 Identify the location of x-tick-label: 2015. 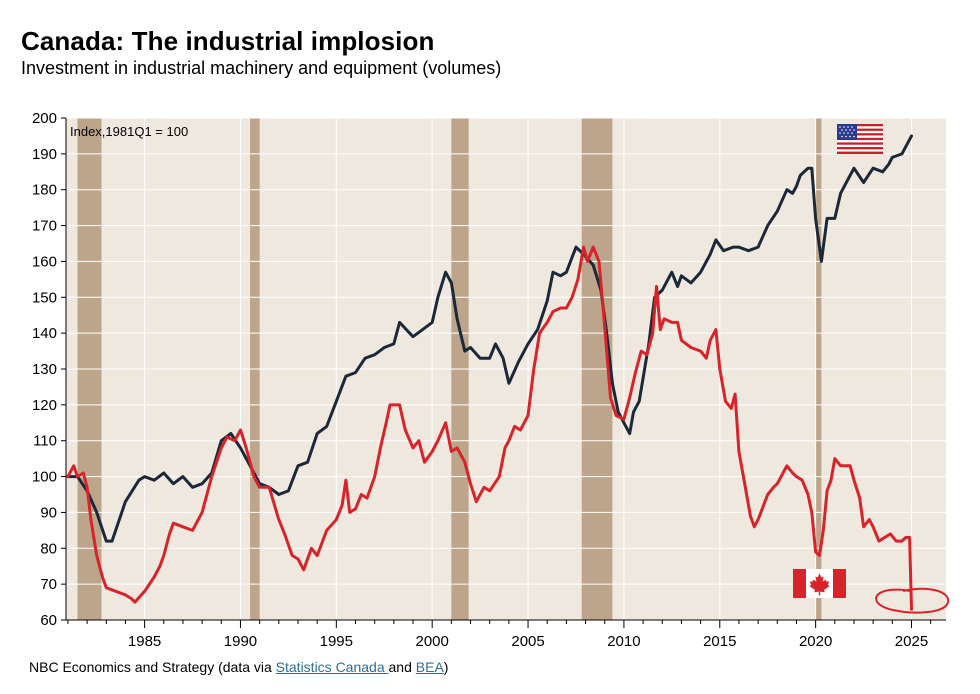
(719, 641).